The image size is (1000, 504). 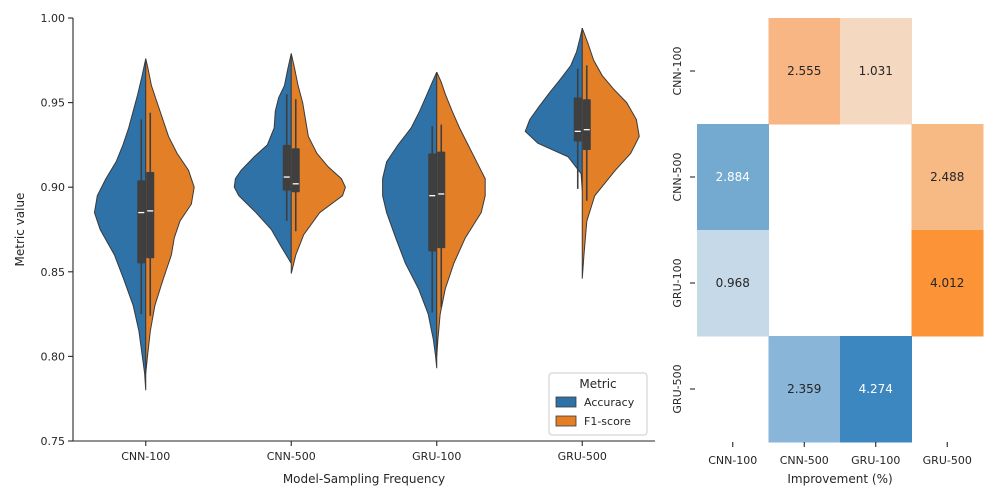 I want to click on x-tick-label-gru-100: GRU-100, so click(x=436, y=456).